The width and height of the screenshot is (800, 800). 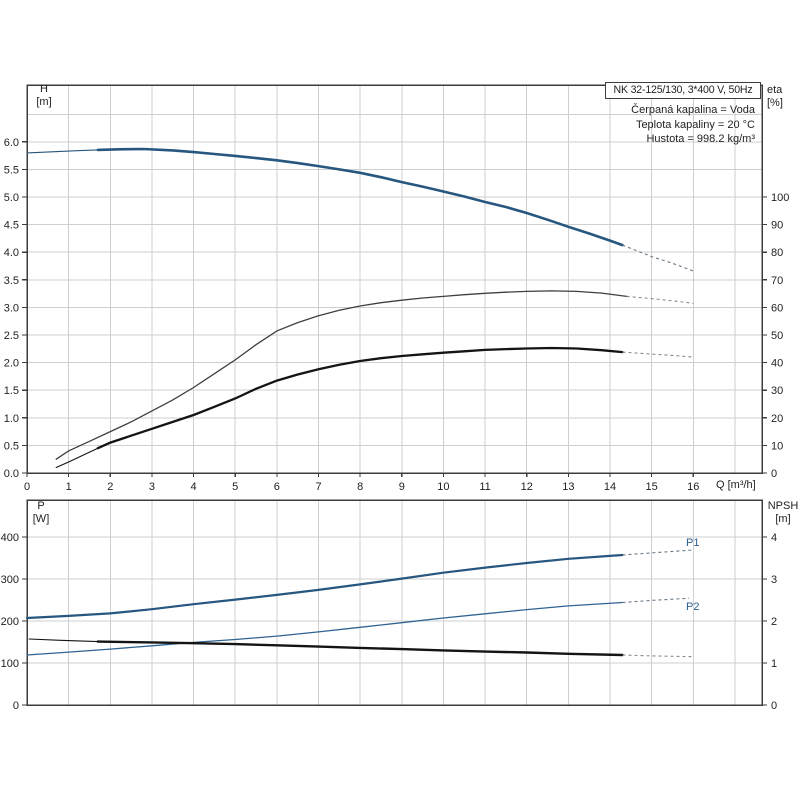 What do you see at coordinates (683, 90) in the screenshot?
I see `pump-model-title: NK 32-125/130, 3*400 V, 50Hz` at bounding box center [683, 90].